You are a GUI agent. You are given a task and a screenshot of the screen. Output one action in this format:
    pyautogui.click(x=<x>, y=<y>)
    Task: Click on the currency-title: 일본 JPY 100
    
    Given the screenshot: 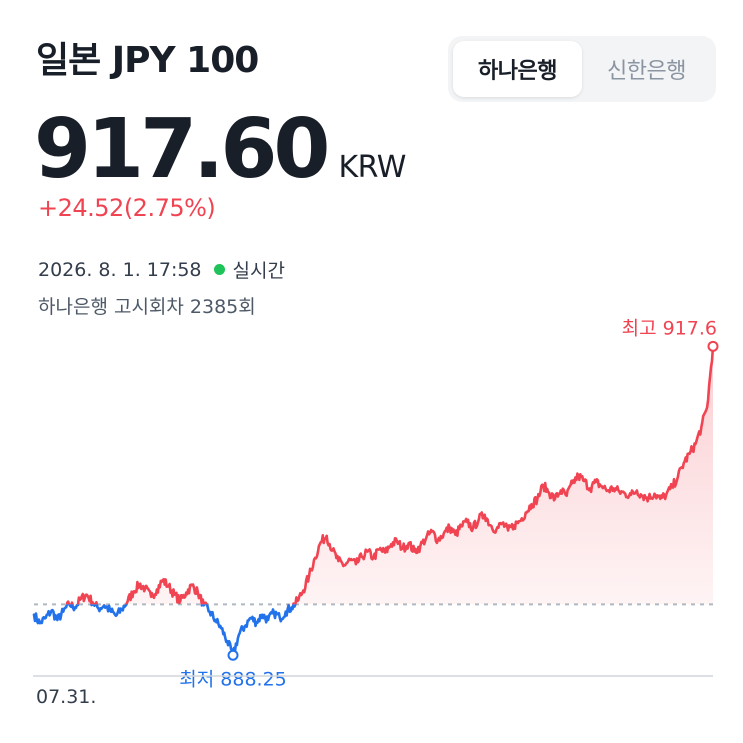 What is the action you would take?
    pyautogui.click(x=147, y=60)
    